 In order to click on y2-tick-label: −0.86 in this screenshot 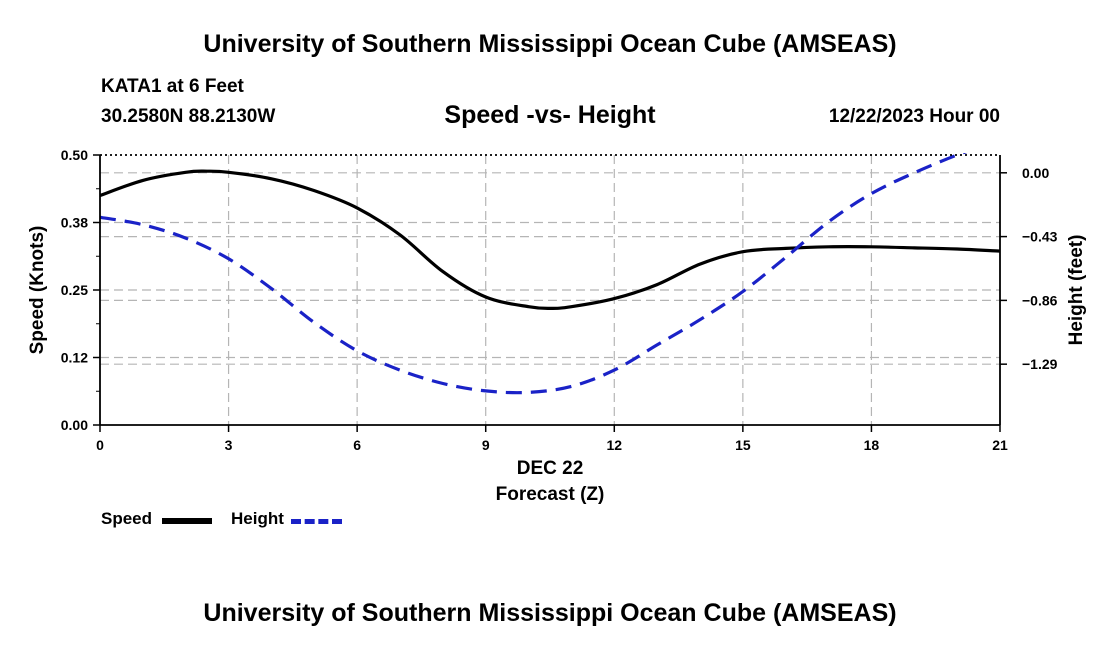, I will do `click(1040, 300)`.